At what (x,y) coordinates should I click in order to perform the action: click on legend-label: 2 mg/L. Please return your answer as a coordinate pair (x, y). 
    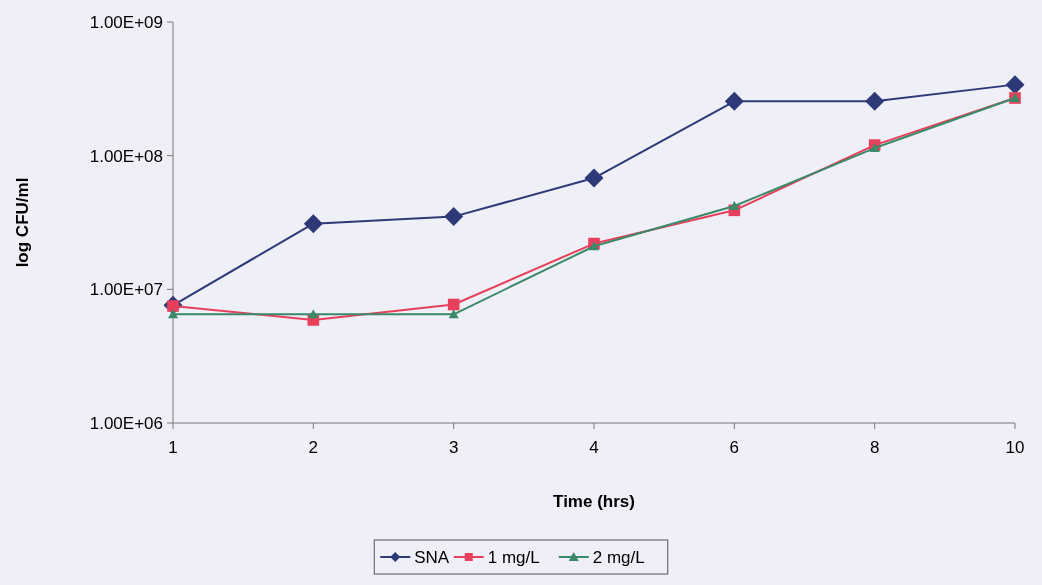
    Looking at the image, I should click on (618, 557).